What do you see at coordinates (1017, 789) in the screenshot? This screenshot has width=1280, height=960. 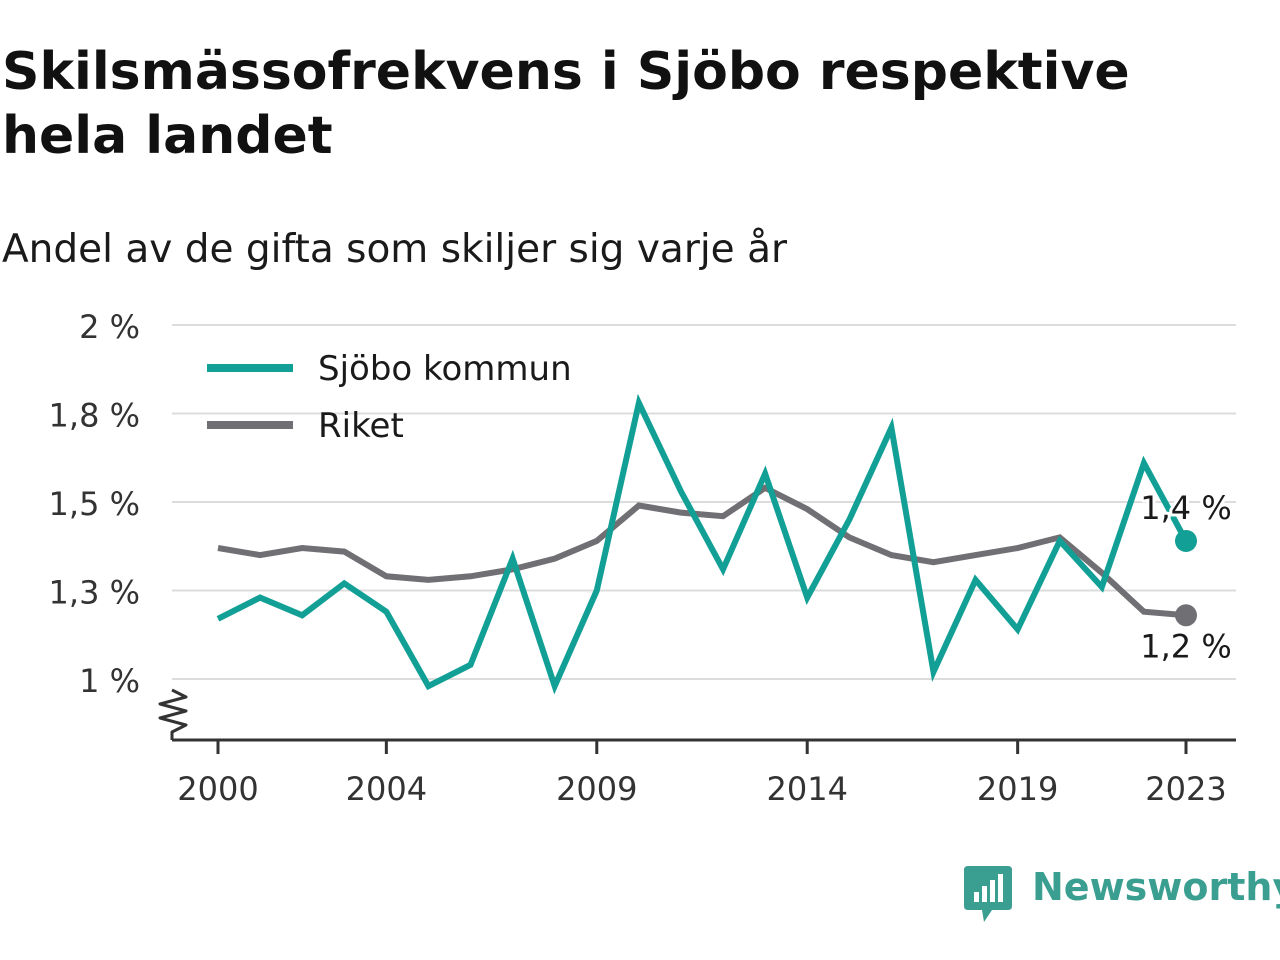 I see `x-tick-label: 2019` at bounding box center [1017, 789].